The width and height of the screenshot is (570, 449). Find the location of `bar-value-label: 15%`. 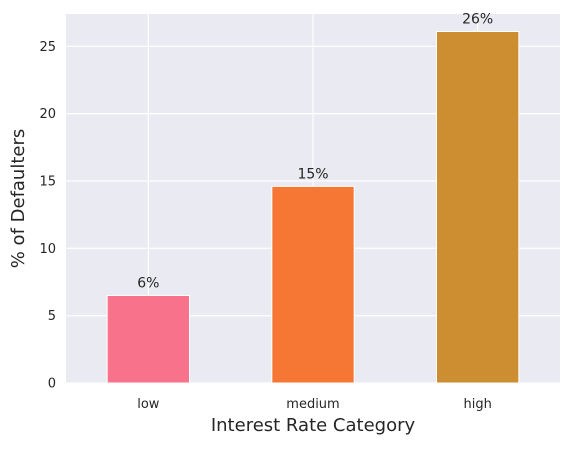

bar-value-label: 15% is located at coordinates (312, 174).